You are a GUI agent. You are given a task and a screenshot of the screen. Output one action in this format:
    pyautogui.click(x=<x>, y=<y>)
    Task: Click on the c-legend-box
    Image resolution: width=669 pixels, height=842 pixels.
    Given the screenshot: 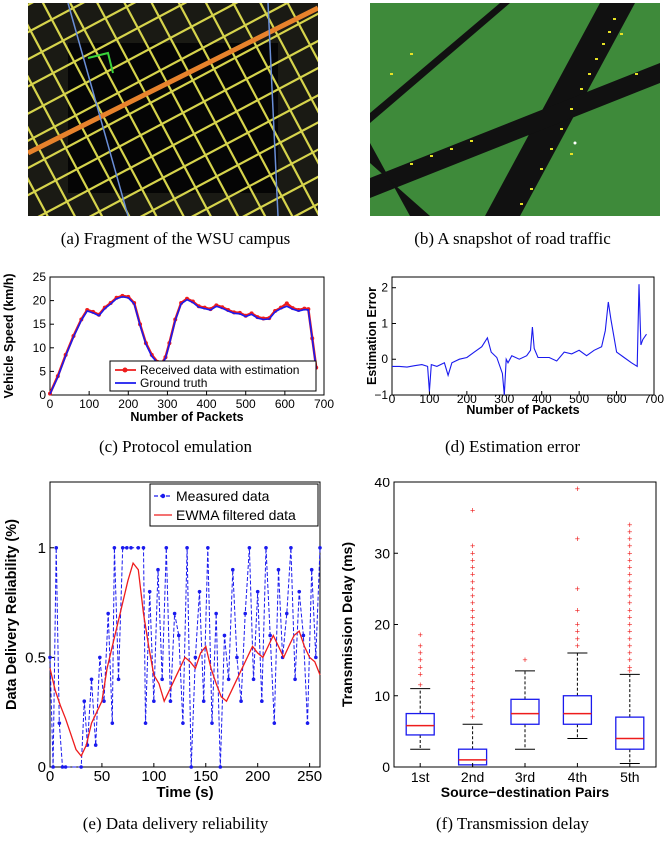 What is the action you would take?
    pyautogui.click(x=213, y=376)
    